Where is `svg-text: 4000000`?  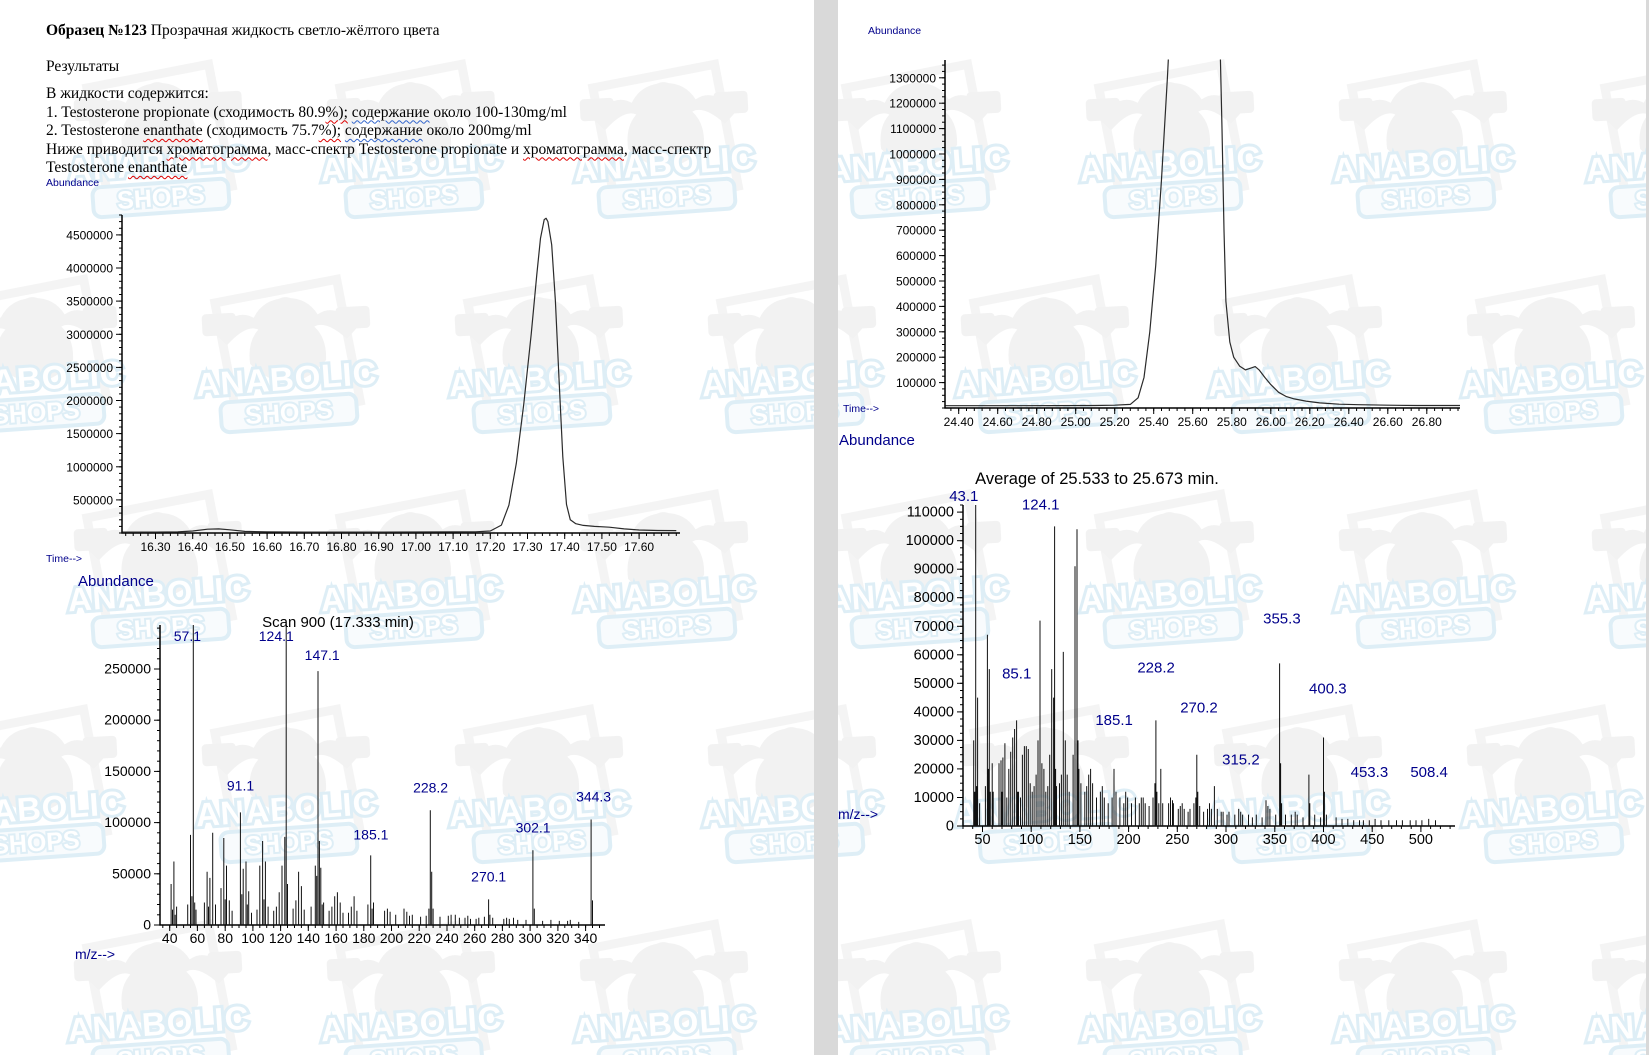
svg-text: 4000000 is located at coordinates (89, 269).